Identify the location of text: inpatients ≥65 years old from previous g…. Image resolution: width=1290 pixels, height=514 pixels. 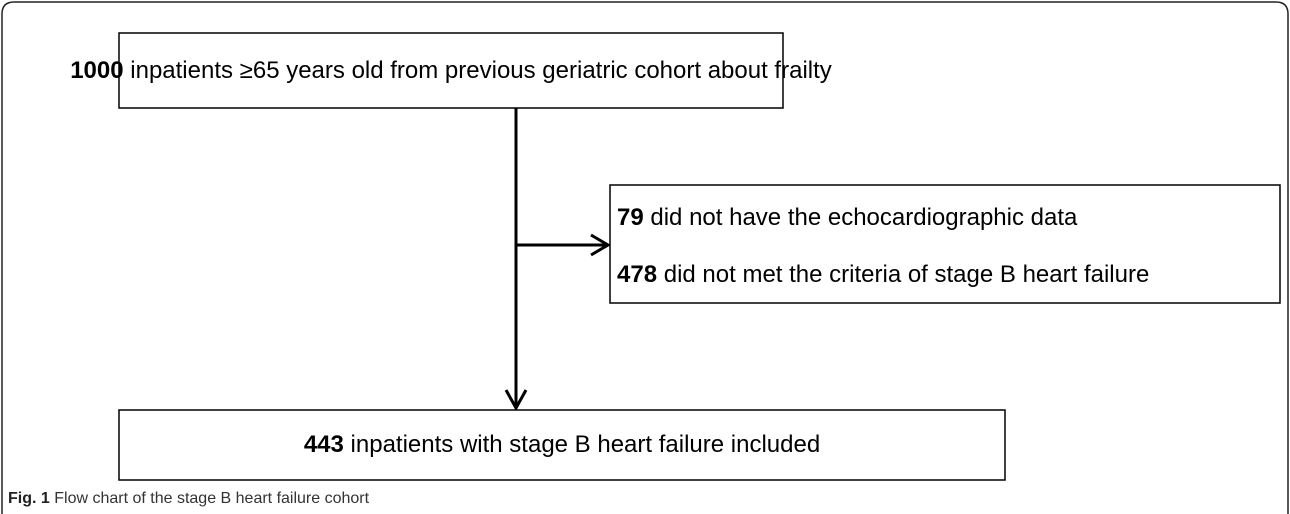
(481, 70).